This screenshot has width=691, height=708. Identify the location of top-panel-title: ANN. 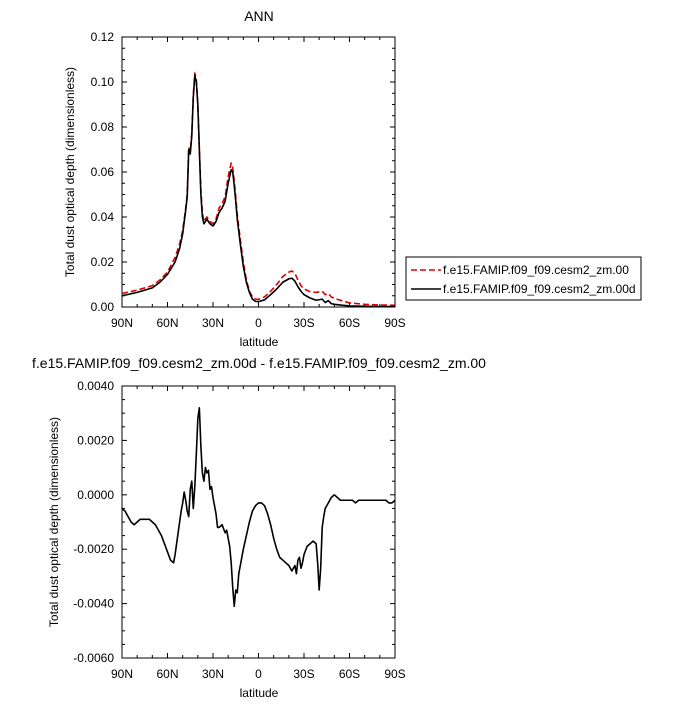
(259, 16).